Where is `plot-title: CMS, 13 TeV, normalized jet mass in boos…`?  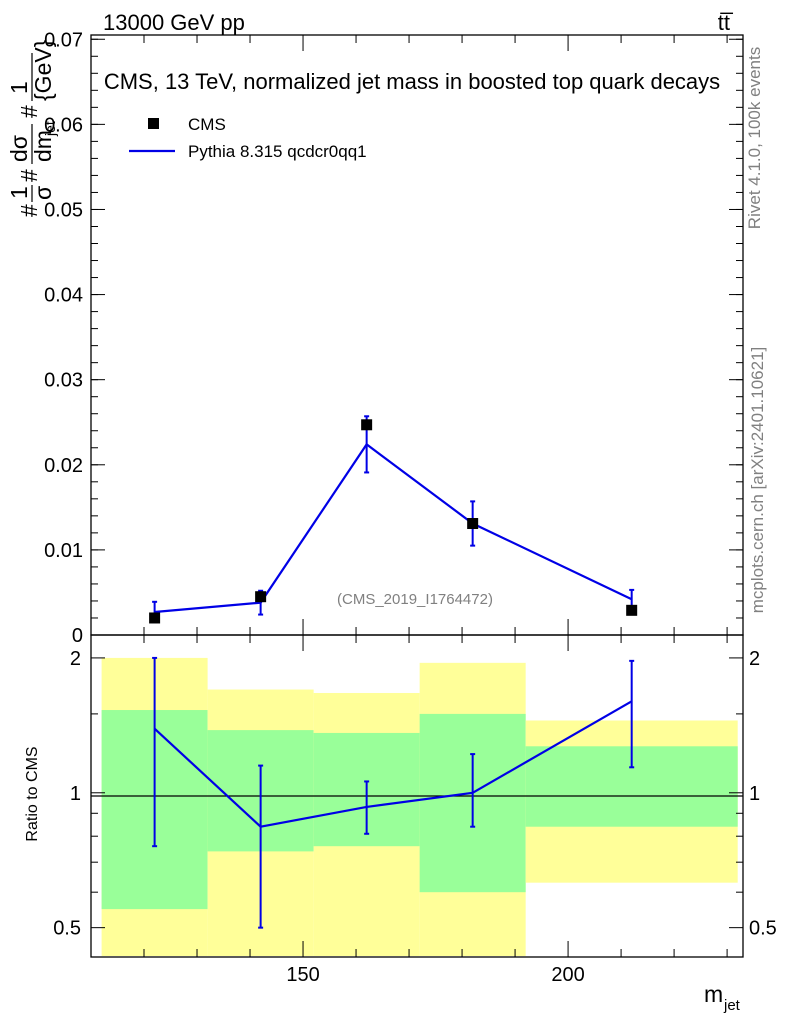
plot-title: CMS, 13 TeV, normalized jet mass in boos… is located at coordinates (412, 81).